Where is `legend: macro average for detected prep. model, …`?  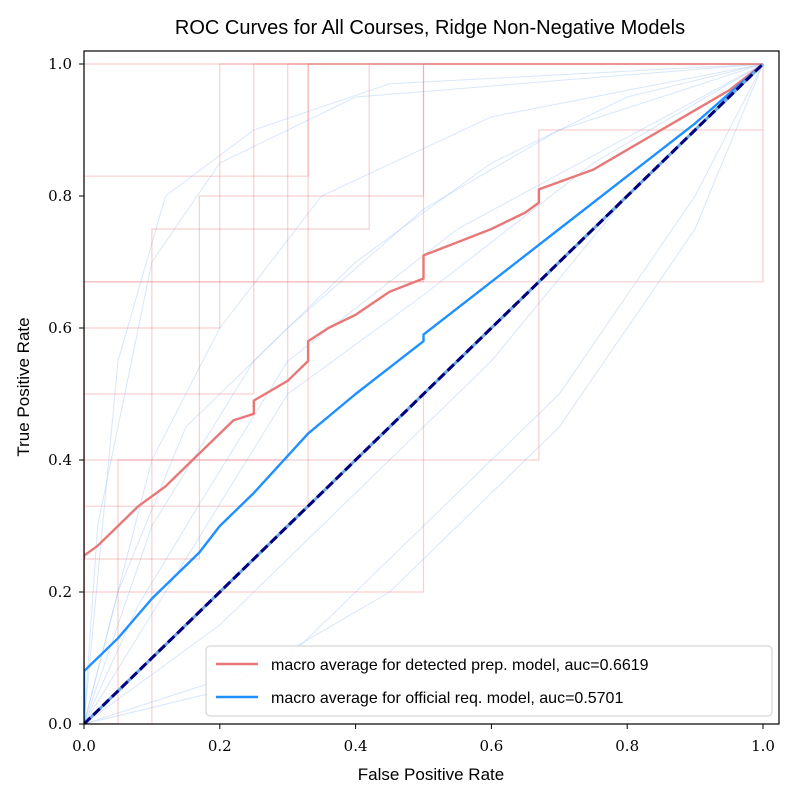 legend: macro average for detected prep. model, … is located at coordinates (489, 681).